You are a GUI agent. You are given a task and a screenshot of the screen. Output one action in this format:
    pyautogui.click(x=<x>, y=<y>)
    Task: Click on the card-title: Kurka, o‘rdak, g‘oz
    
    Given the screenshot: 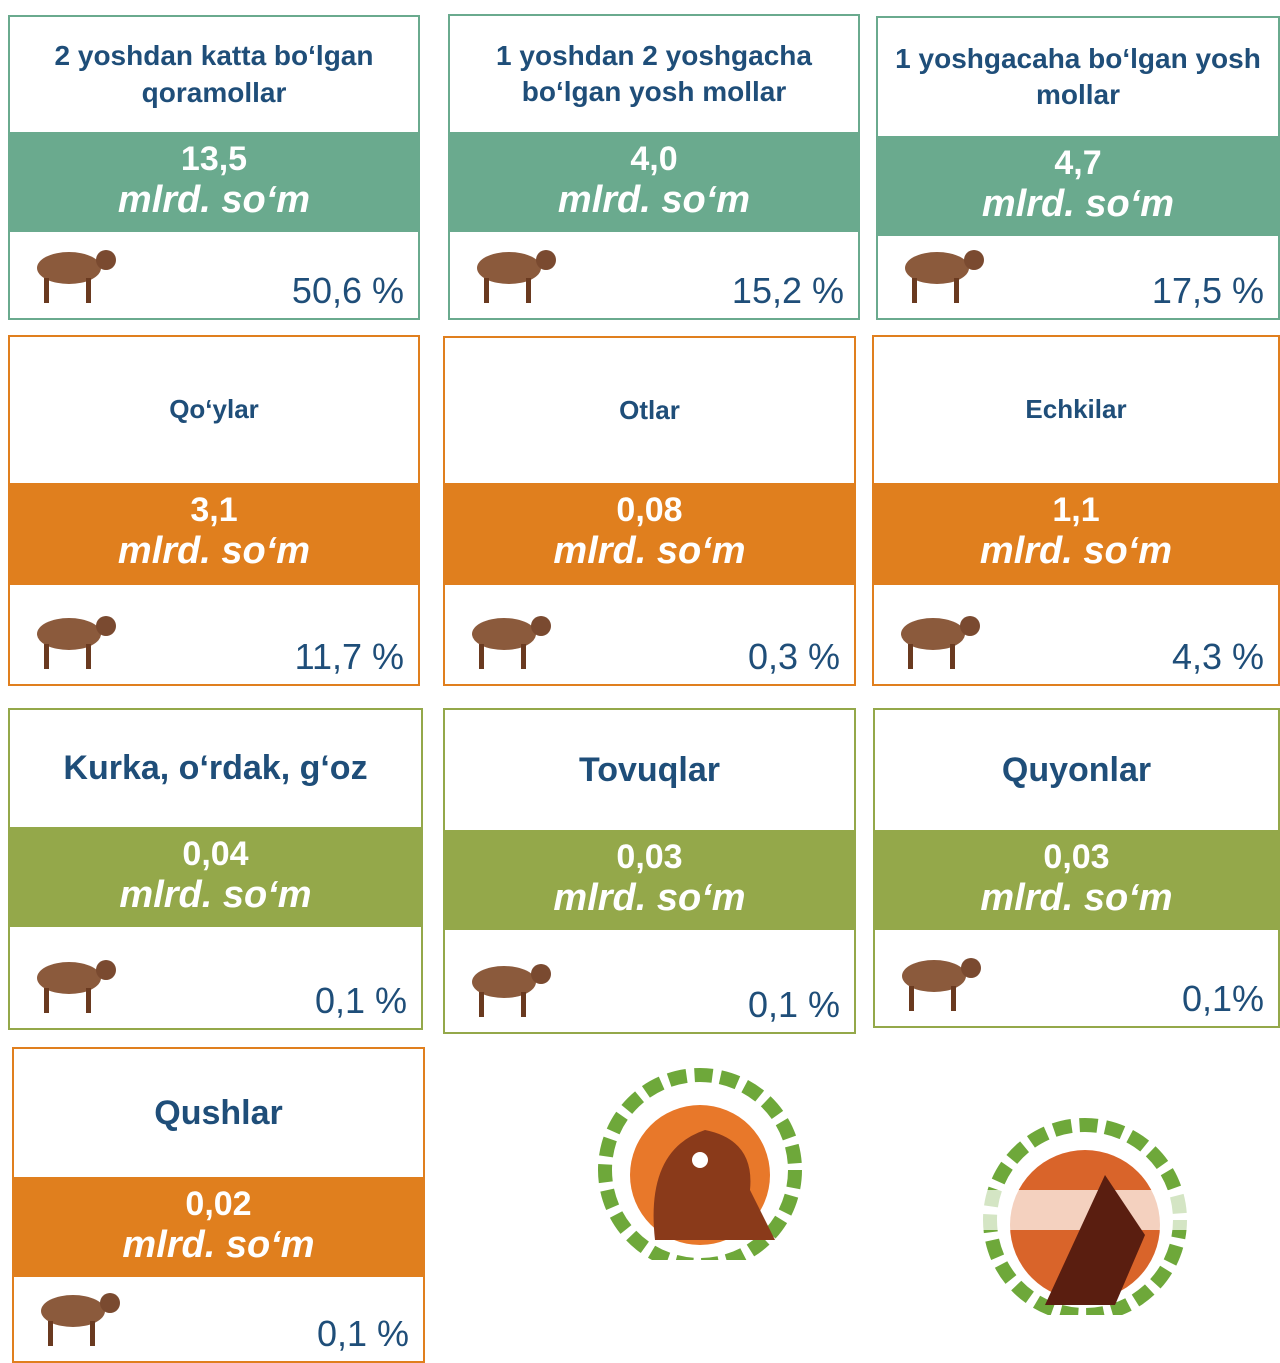 What is the action you would take?
    pyautogui.click(x=215, y=768)
    